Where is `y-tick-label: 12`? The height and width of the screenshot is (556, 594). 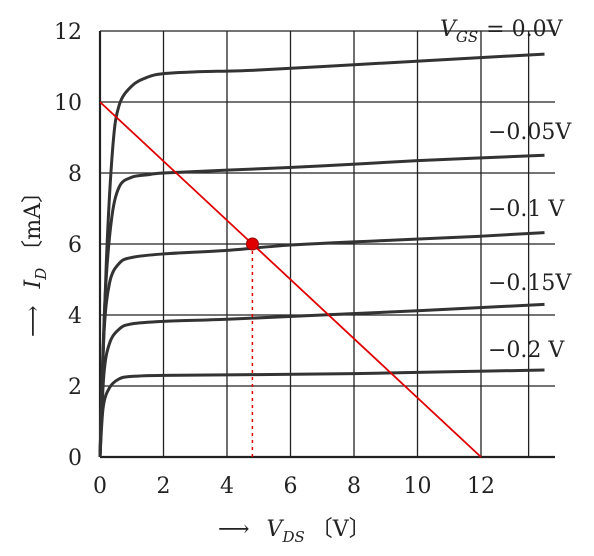
y-tick-label: 12 is located at coordinates (68, 32).